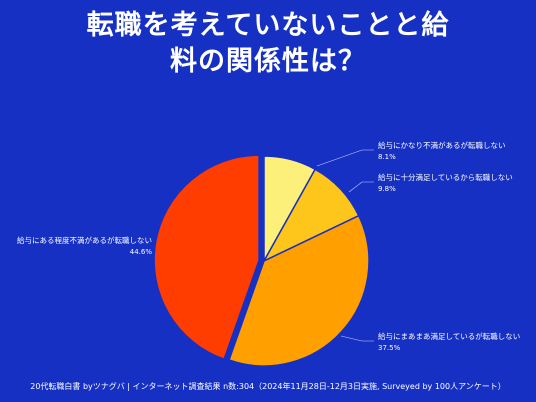 This screenshot has width=536, height=402. What do you see at coordinates (445, 177) in the screenshot?
I see `slice-label-2: 給与に十分満足しているから転職しない` at bounding box center [445, 177].